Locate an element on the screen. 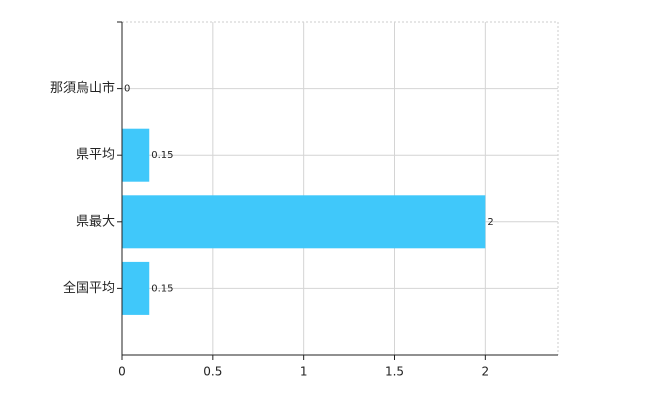 The height and width of the screenshot is (400, 650). x-tick-label: 2 is located at coordinates (486, 372).